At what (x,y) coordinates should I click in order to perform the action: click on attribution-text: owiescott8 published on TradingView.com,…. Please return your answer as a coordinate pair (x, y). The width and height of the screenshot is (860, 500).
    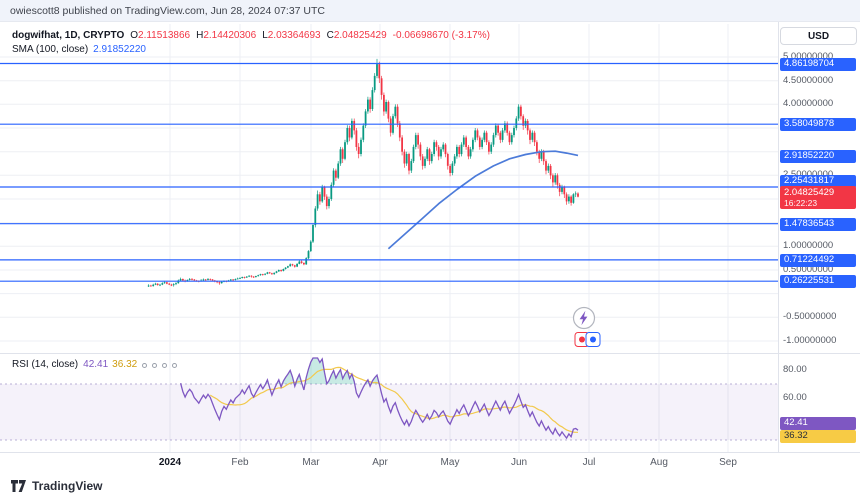
    Looking at the image, I should click on (167, 10).